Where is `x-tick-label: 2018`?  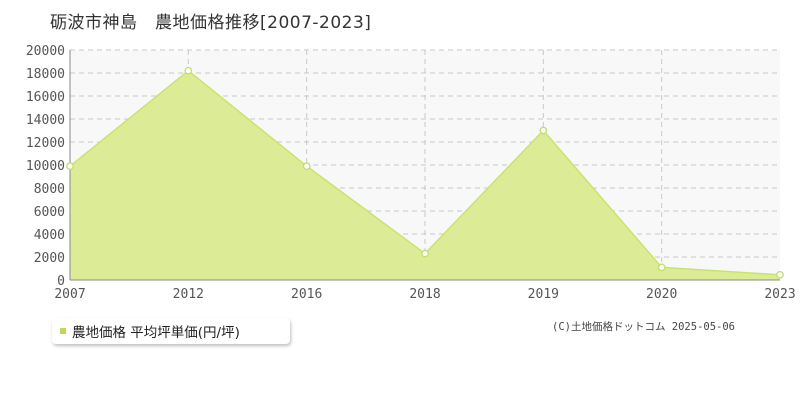 x-tick-label: 2018 is located at coordinates (424, 294).